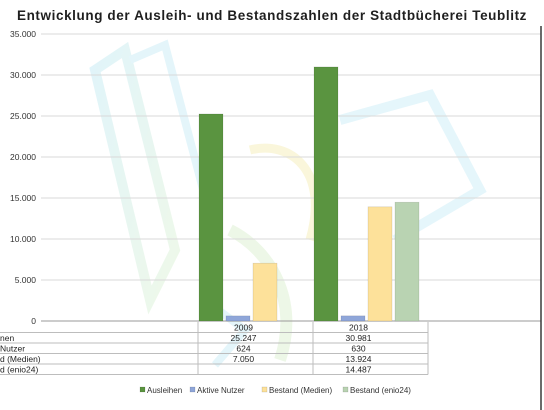  Describe the element at coordinates (359, 338) in the screenshot. I see `table-cell: 30.981` at that location.